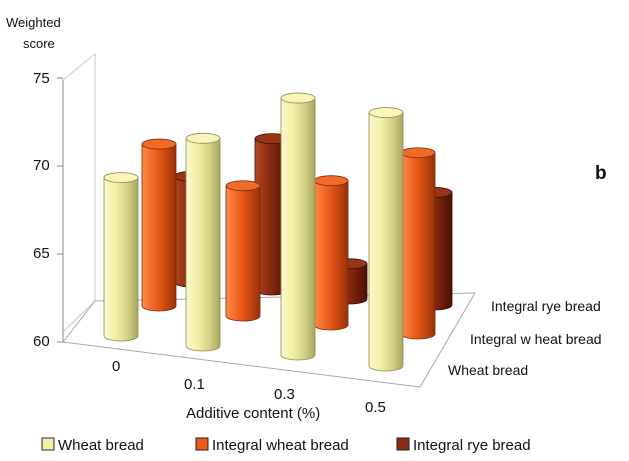 This screenshot has height=461, width=629. Describe the element at coordinates (116, 366) in the screenshot. I see `x-tick-label: 0` at that location.